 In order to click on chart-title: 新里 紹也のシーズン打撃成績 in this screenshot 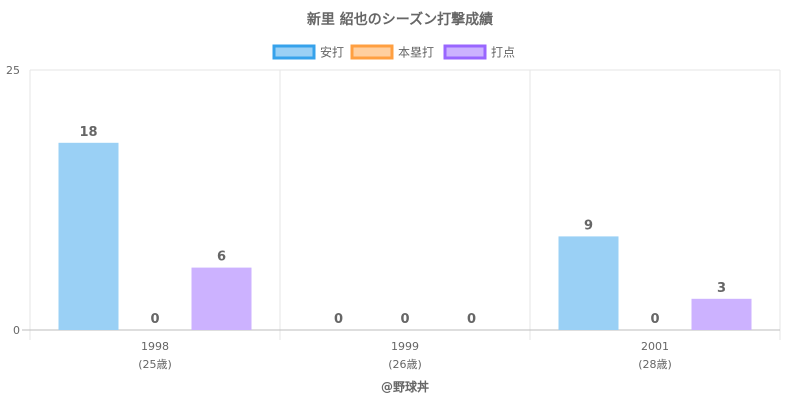, I will do `click(400, 19)`.